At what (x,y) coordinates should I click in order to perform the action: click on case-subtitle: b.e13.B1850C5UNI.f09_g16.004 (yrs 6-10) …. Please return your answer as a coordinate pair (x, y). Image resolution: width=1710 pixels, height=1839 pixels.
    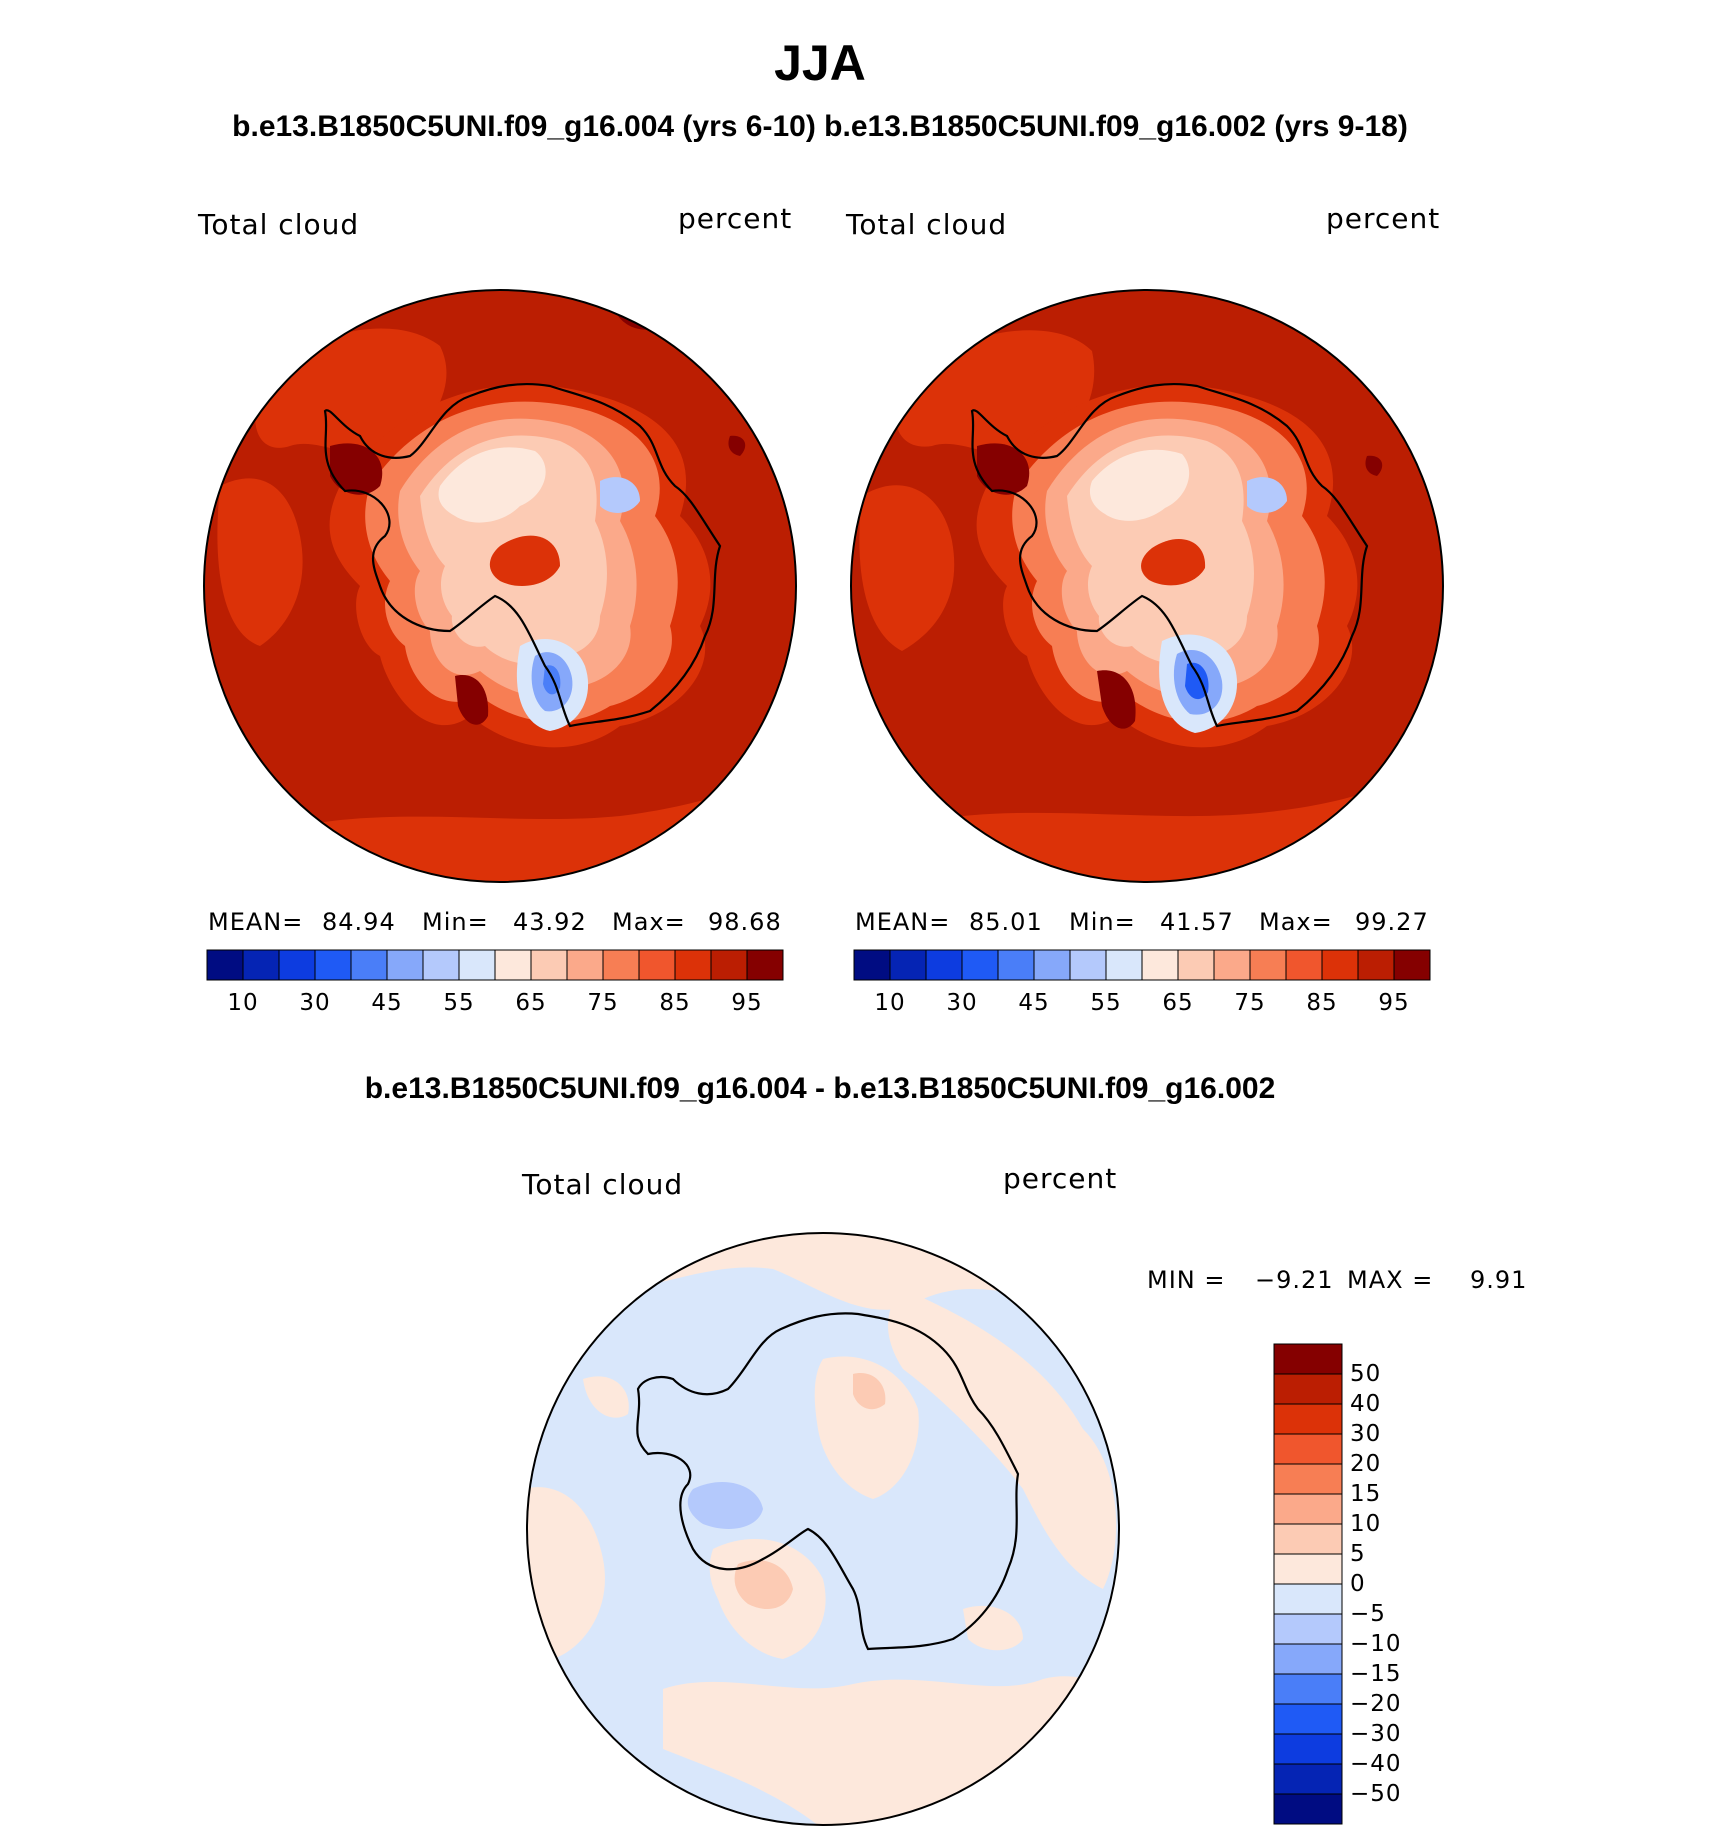
    Looking at the image, I should click on (820, 126).